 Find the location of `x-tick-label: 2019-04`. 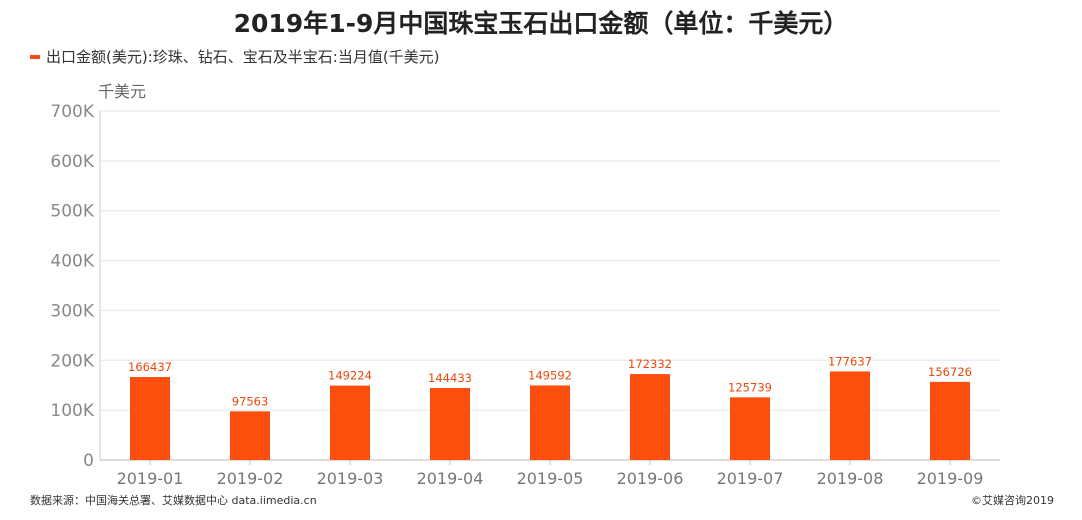

x-tick-label: 2019-04 is located at coordinates (450, 478).